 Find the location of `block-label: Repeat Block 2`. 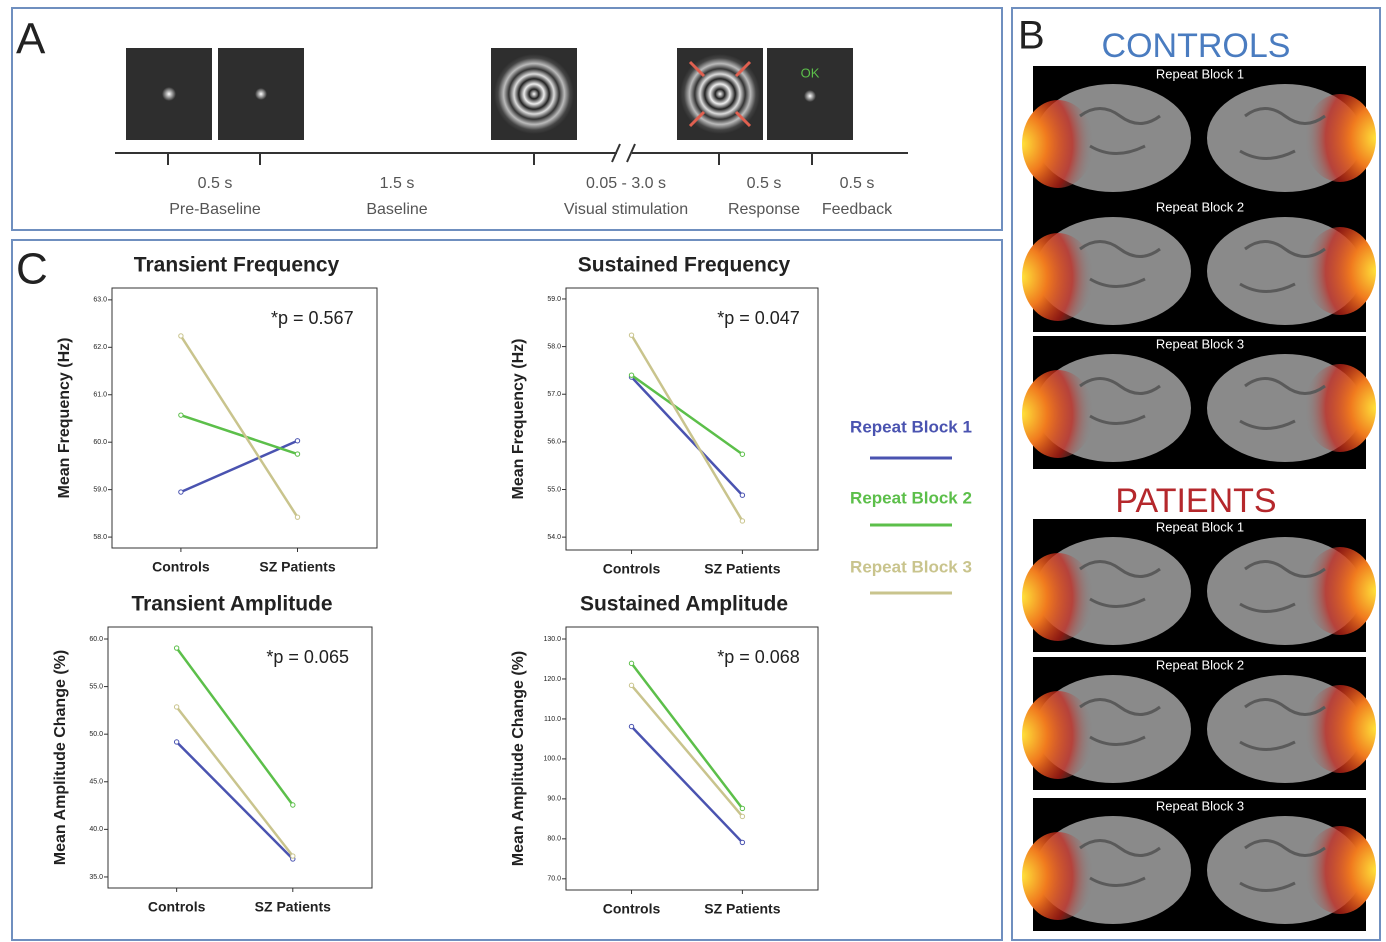

block-label: Repeat Block 2 is located at coordinates (1200, 206).